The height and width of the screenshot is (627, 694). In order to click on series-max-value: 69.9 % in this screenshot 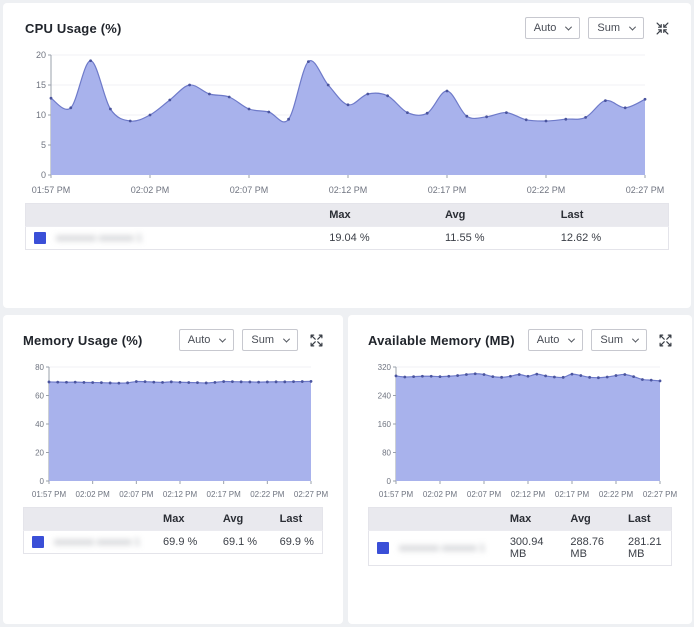, I will do `click(185, 542)`.